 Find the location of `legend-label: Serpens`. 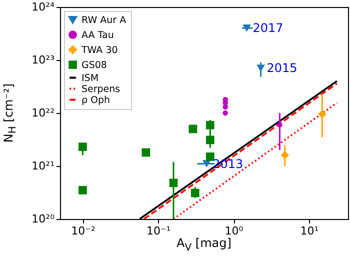

legend-label: Serpens is located at coordinates (101, 89).